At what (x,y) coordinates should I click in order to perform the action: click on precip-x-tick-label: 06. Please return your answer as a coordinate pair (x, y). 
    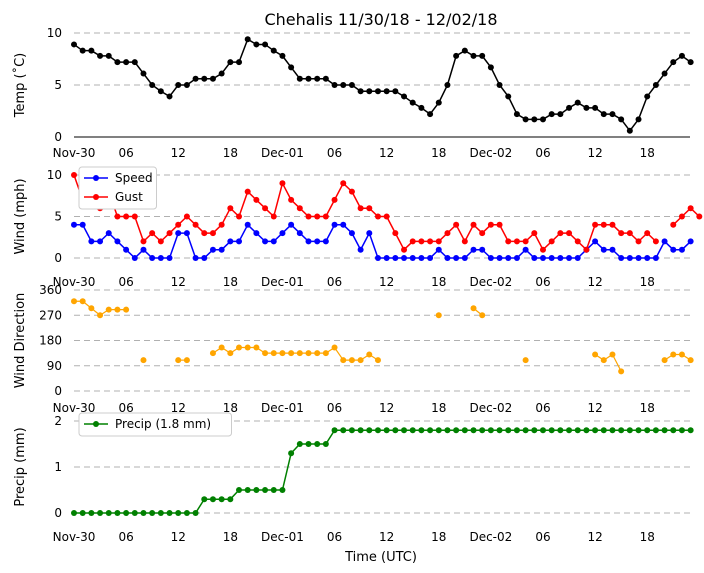
    Looking at the image, I should click on (125, 537).